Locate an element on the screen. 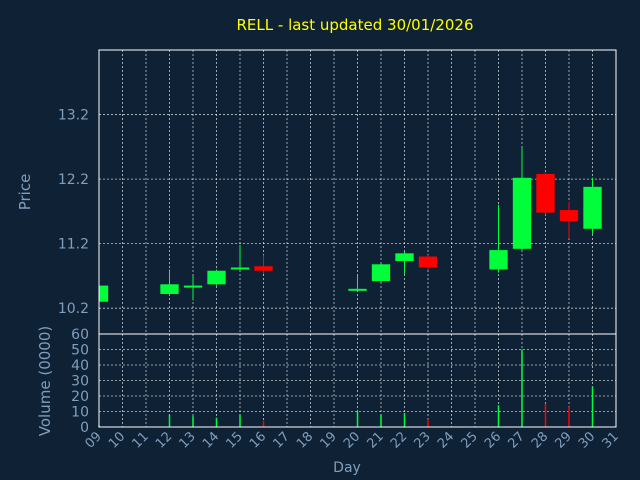 Image resolution: width=640 pixels, height=480 pixels. x-tick-label: 24 is located at coordinates (446, 440).